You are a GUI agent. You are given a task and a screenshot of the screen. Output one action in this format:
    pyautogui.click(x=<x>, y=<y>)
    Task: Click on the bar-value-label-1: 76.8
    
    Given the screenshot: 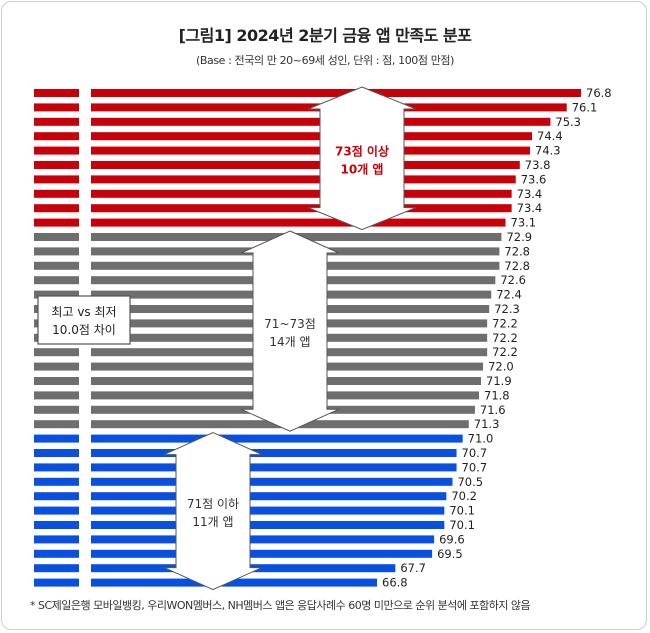 What is the action you would take?
    pyautogui.click(x=599, y=93)
    